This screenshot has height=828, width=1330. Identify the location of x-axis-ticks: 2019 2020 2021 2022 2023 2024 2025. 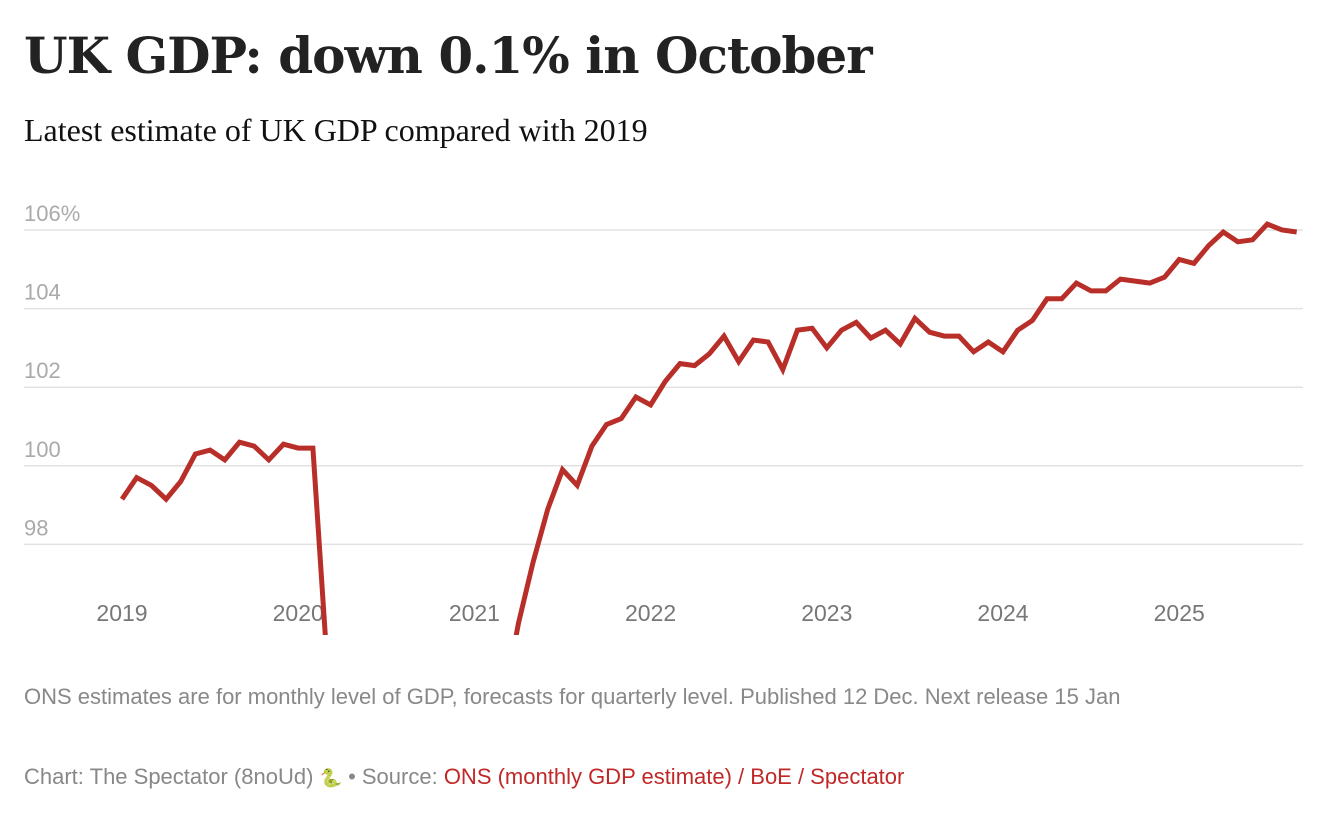
(650, 613).